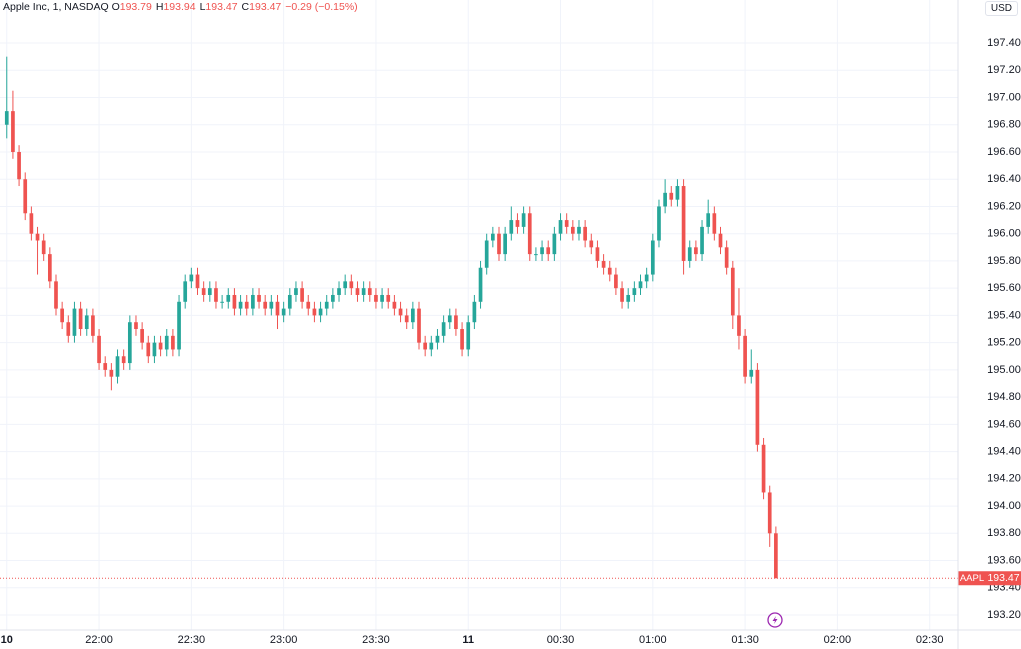 This screenshot has height=649, width=1021. Describe the element at coordinates (561, 640) in the screenshot. I see `x-tick-label: 00:30` at that location.